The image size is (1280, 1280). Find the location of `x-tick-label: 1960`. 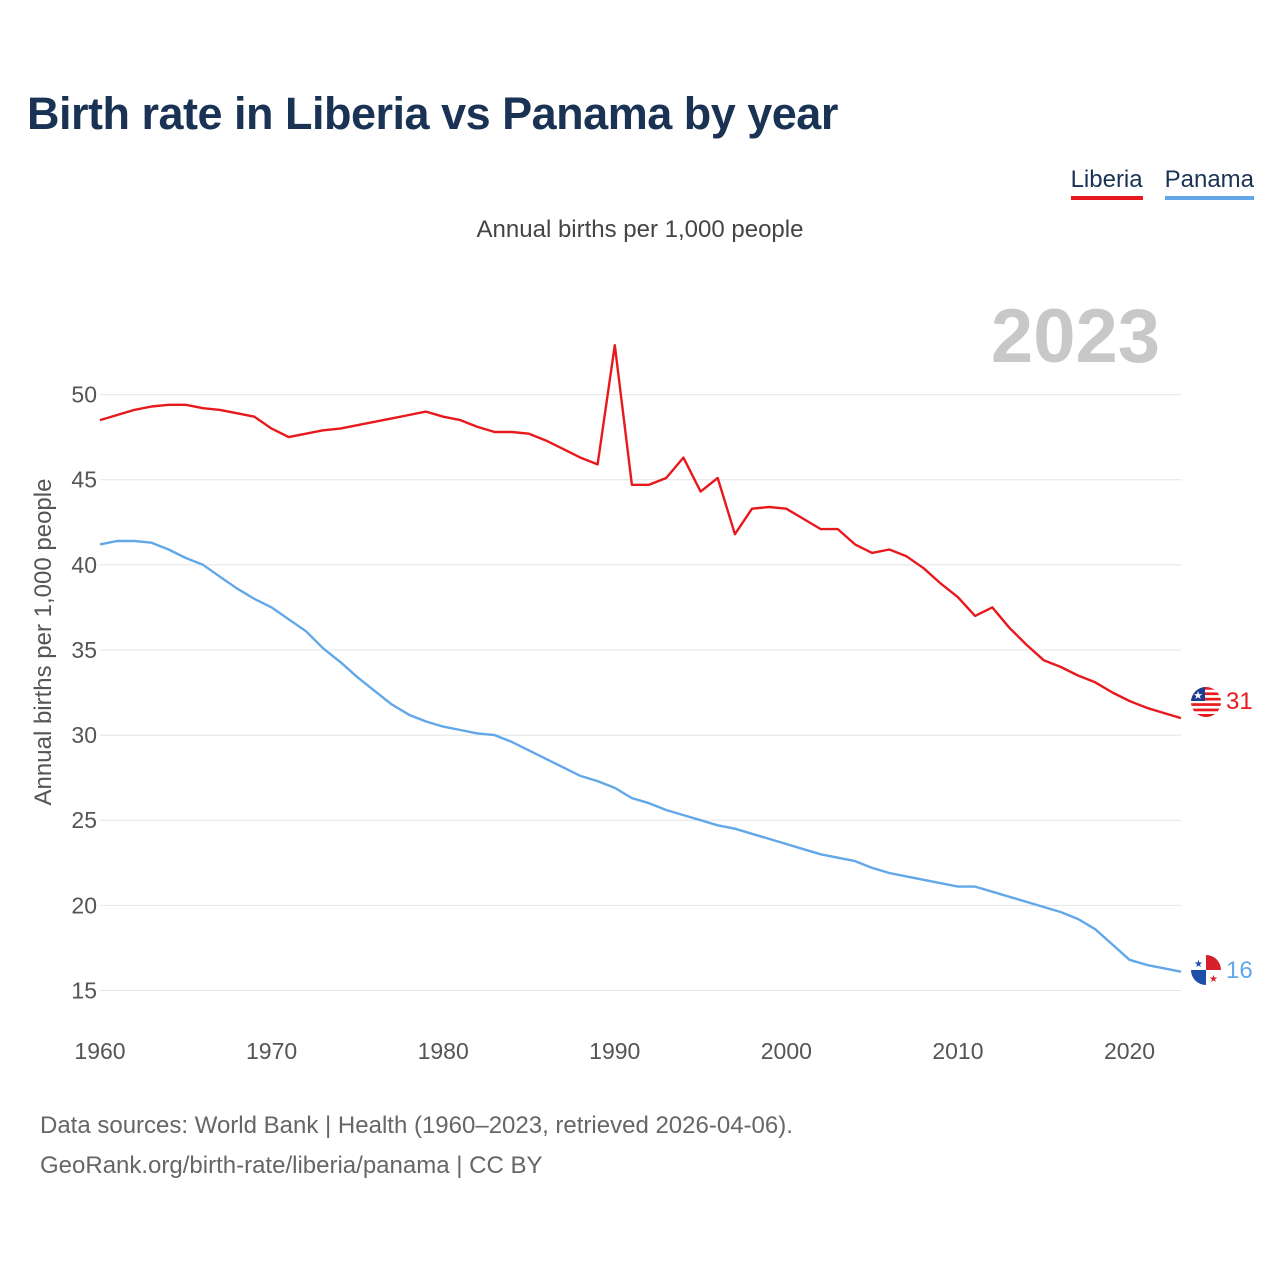

x-tick-label: 1960 is located at coordinates (99, 1051).